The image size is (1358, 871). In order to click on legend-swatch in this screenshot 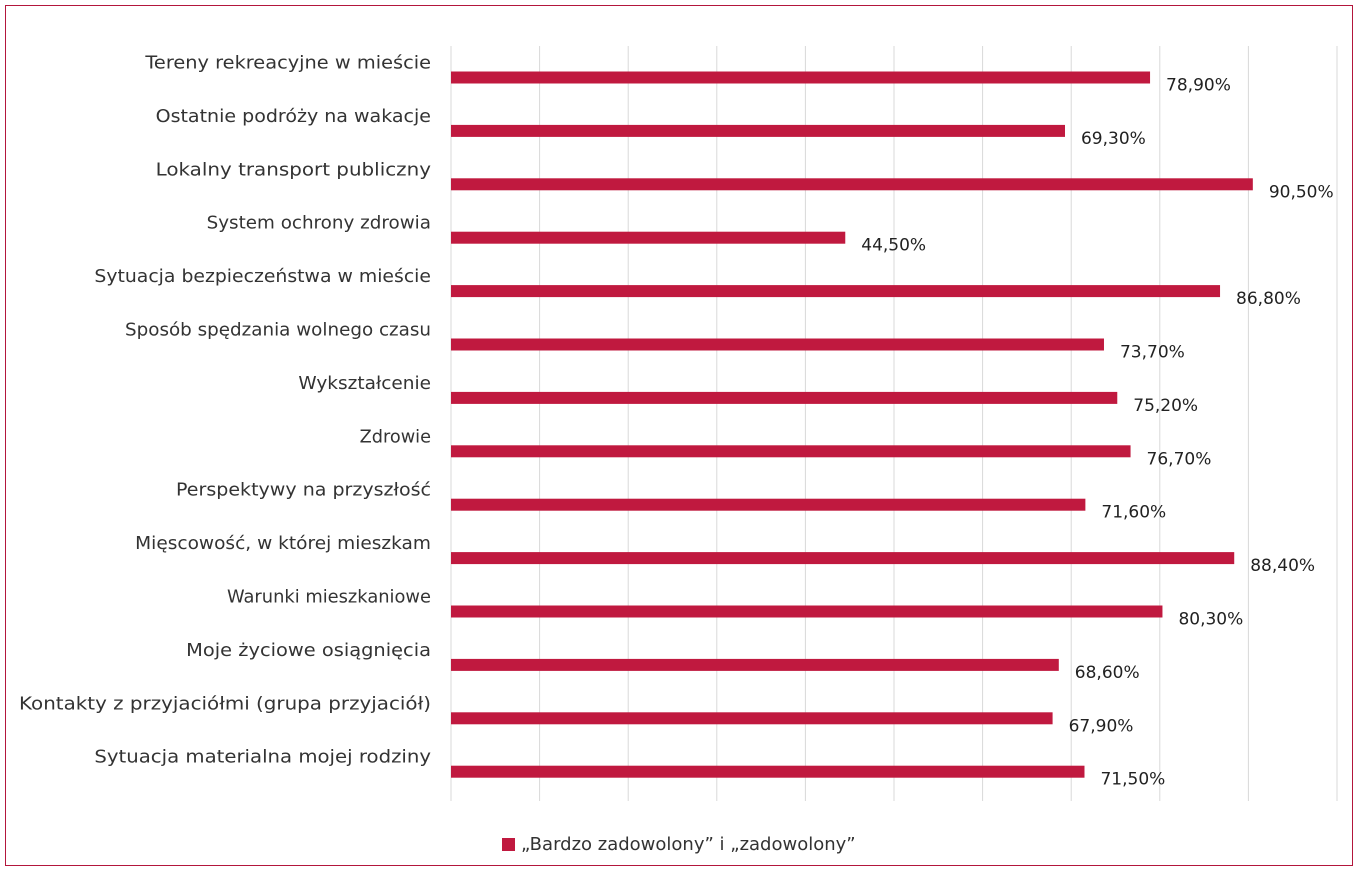, I will do `click(508, 844)`.